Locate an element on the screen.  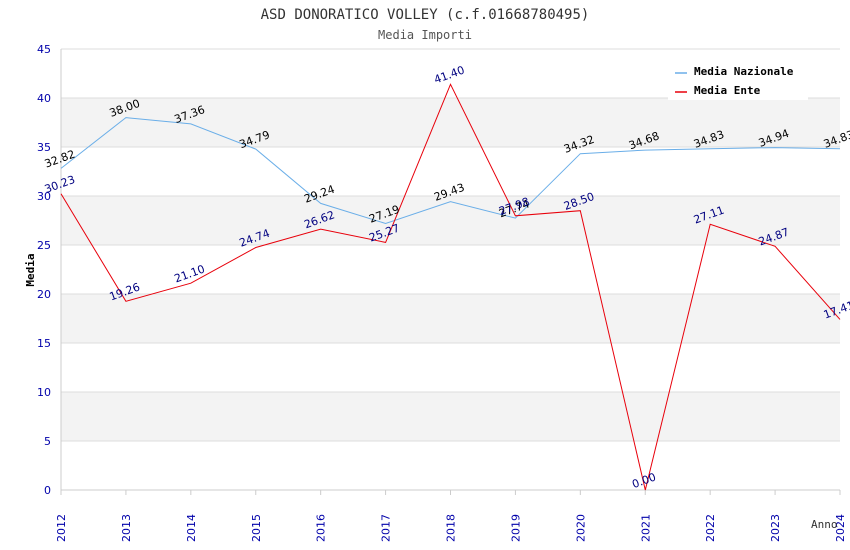
x-tick-label: 2015 is located at coordinates (256, 528).